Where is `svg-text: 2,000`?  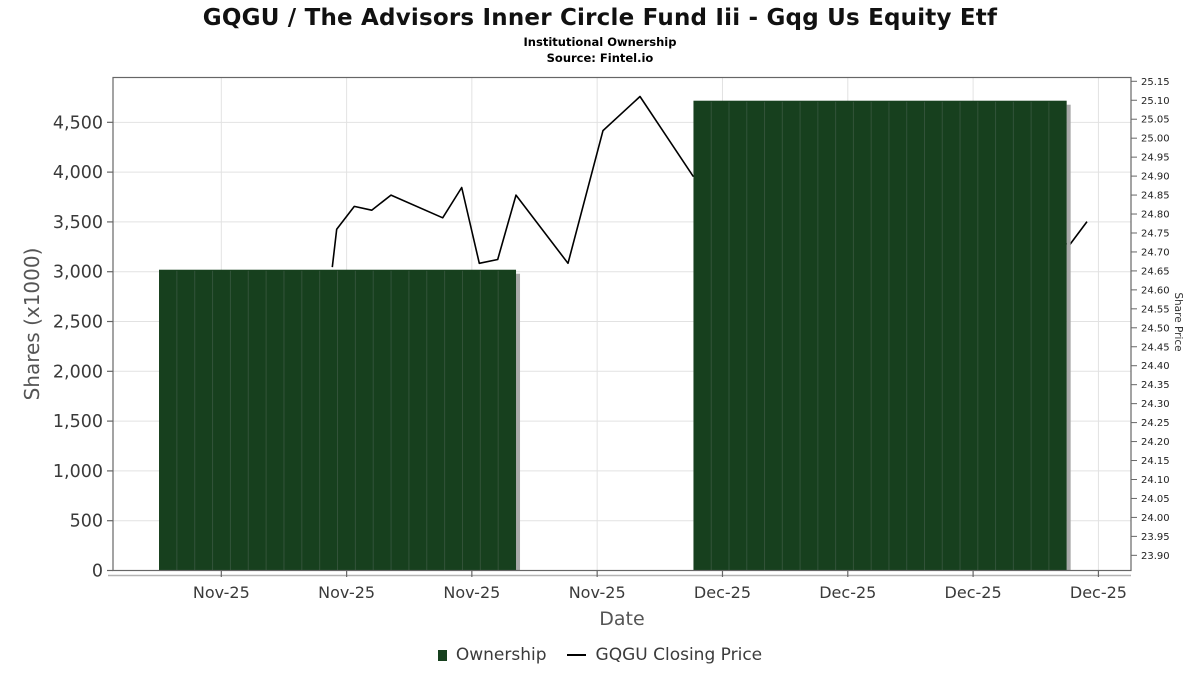 svg-text: 2,000 is located at coordinates (78, 372).